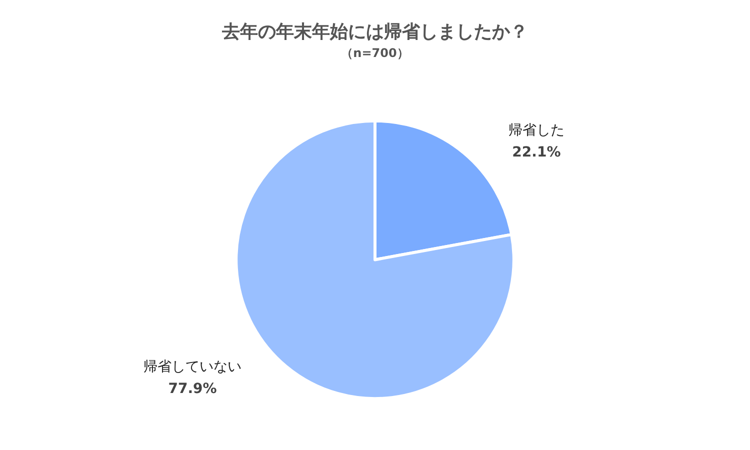  What do you see at coordinates (536, 130) in the screenshot?
I see `slice-label: 帰省した` at bounding box center [536, 130].